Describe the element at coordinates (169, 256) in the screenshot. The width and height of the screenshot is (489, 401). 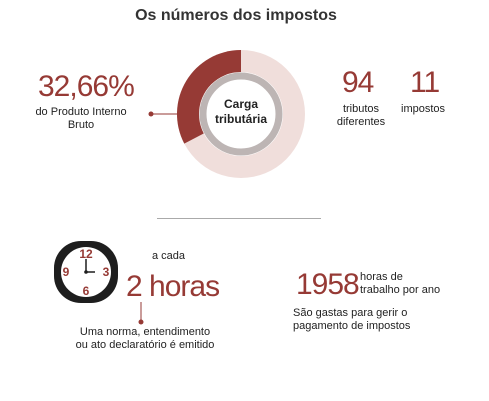
I see `frequency-prefix: a cada` at that location.